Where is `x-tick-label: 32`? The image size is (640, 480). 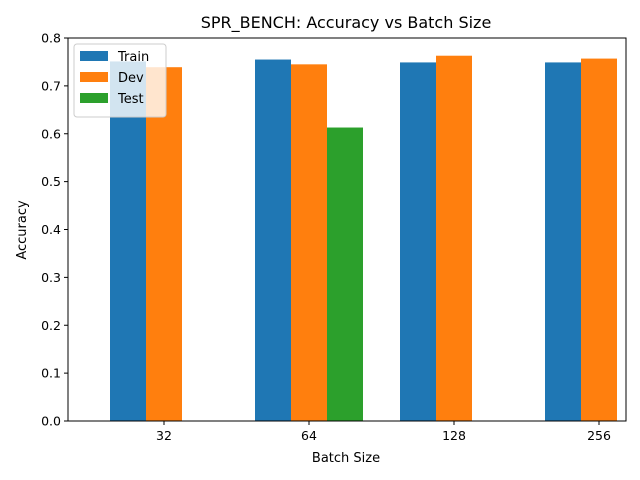
x-tick-label: 32 is located at coordinates (164, 435).